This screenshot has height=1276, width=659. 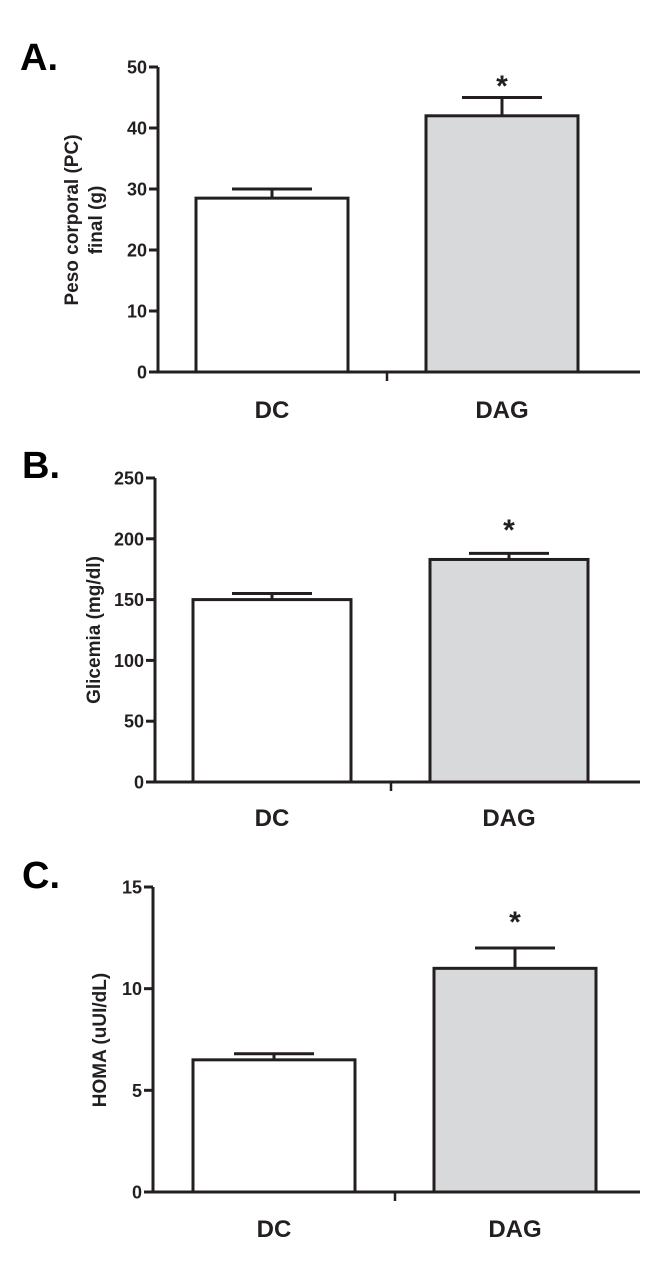 What do you see at coordinates (41, 876) in the screenshot?
I see `panel-label: C.` at bounding box center [41, 876].